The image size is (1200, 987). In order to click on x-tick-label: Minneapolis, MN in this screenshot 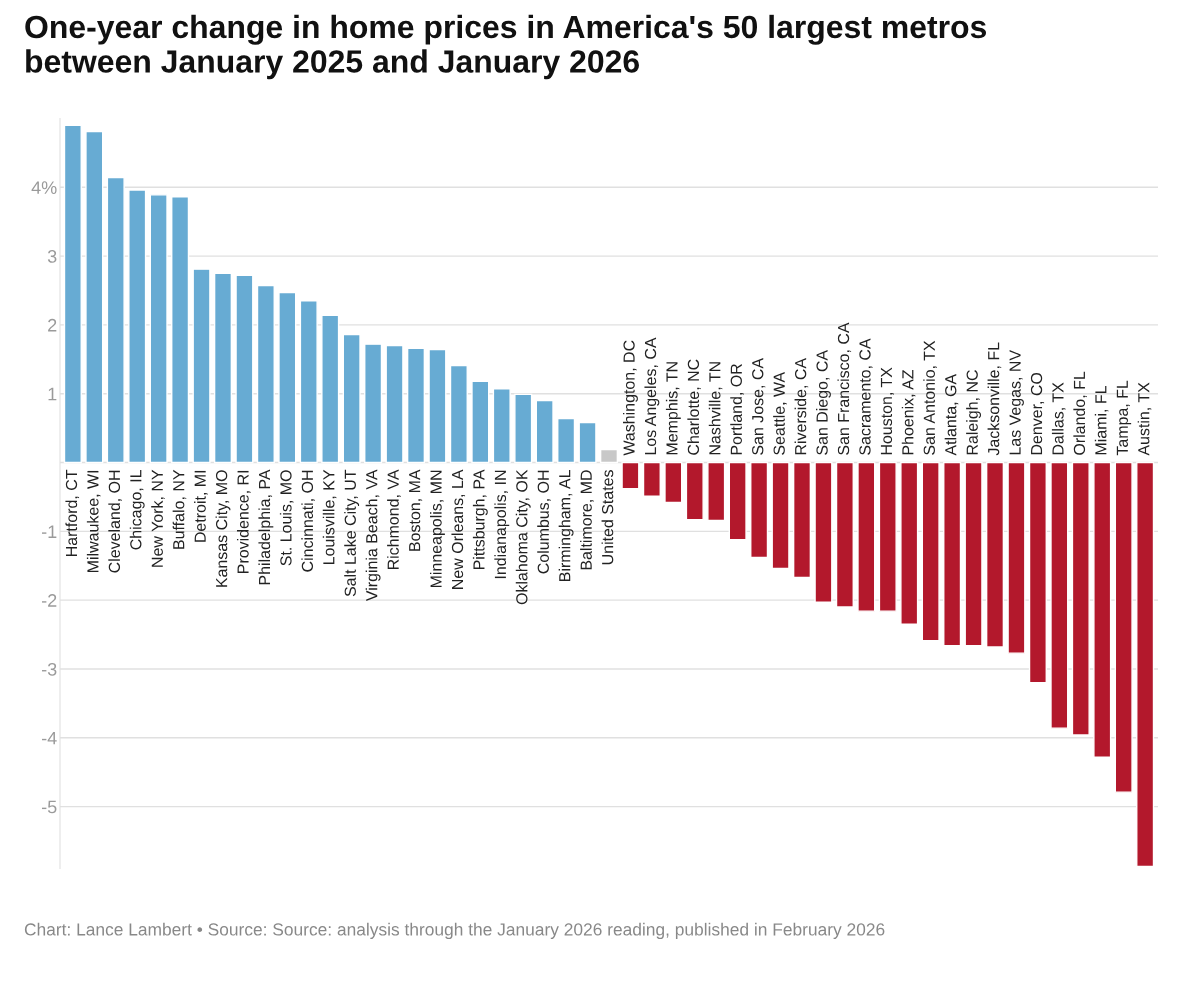, I will do `click(437, 529)`.